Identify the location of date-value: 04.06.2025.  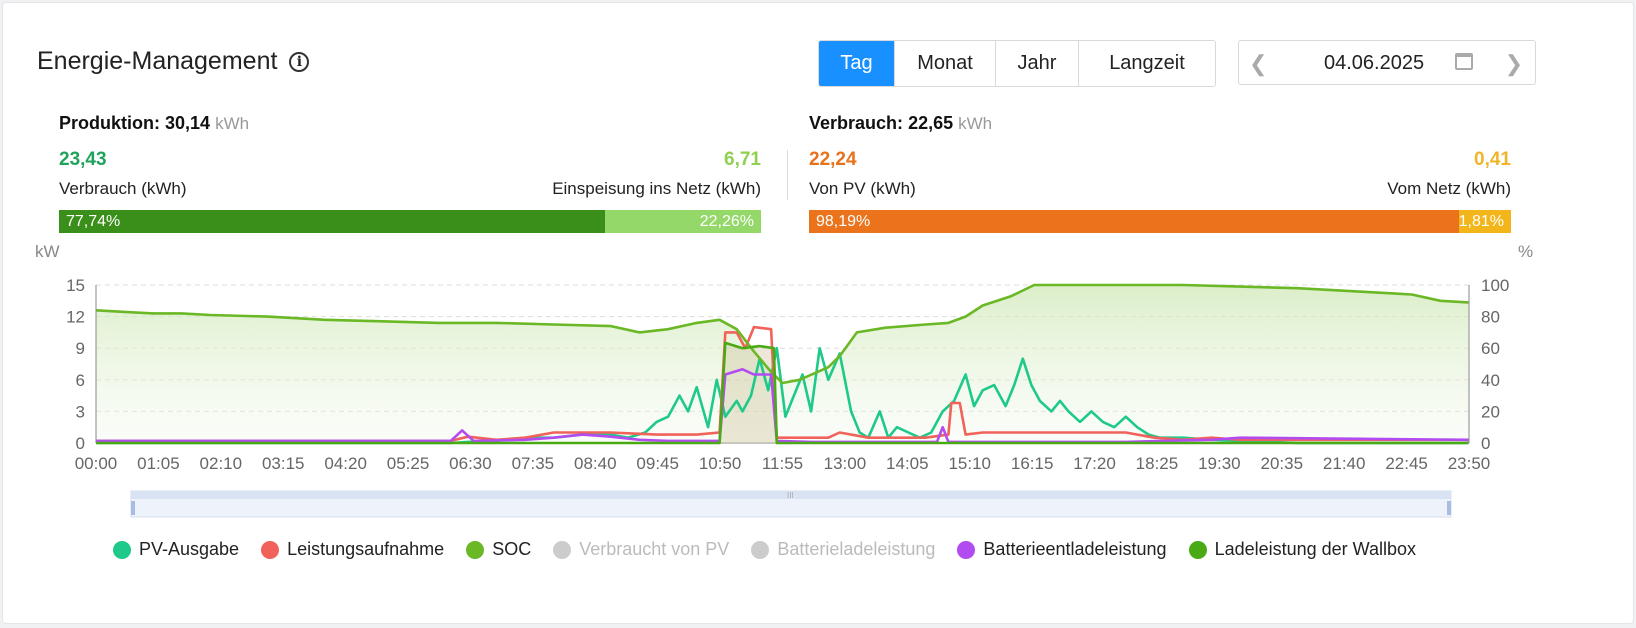
(1374, 63).